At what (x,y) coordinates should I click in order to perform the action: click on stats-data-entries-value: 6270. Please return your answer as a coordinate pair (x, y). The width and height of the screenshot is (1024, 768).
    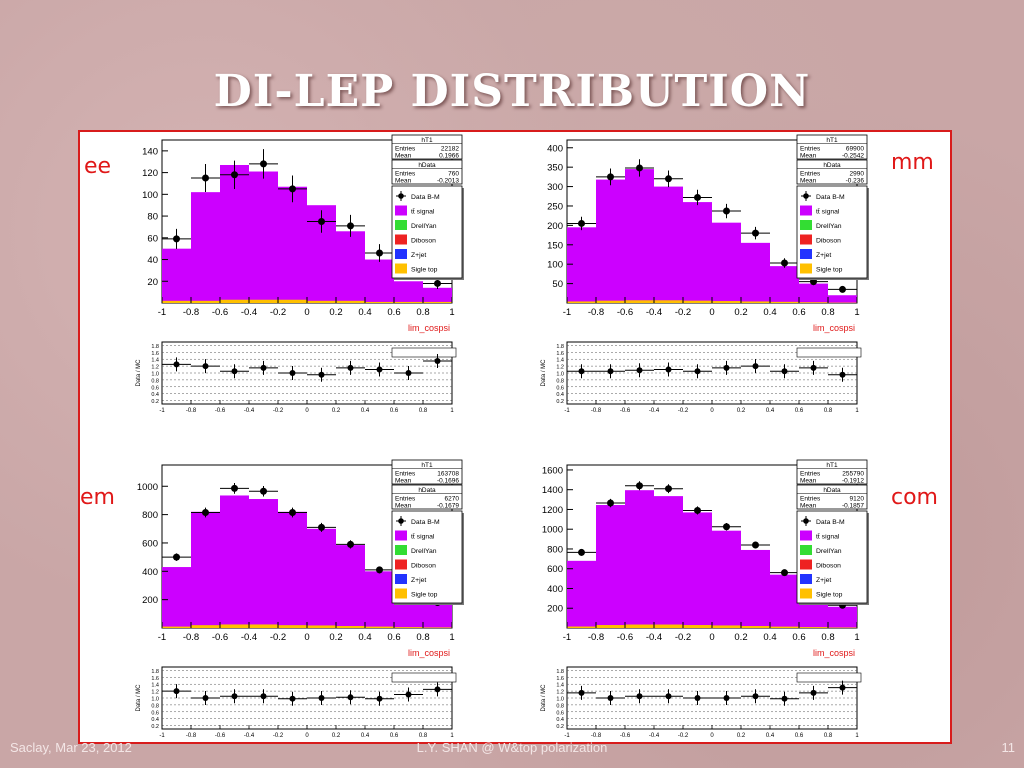
    Looking at the image, I should click on (452, 499).